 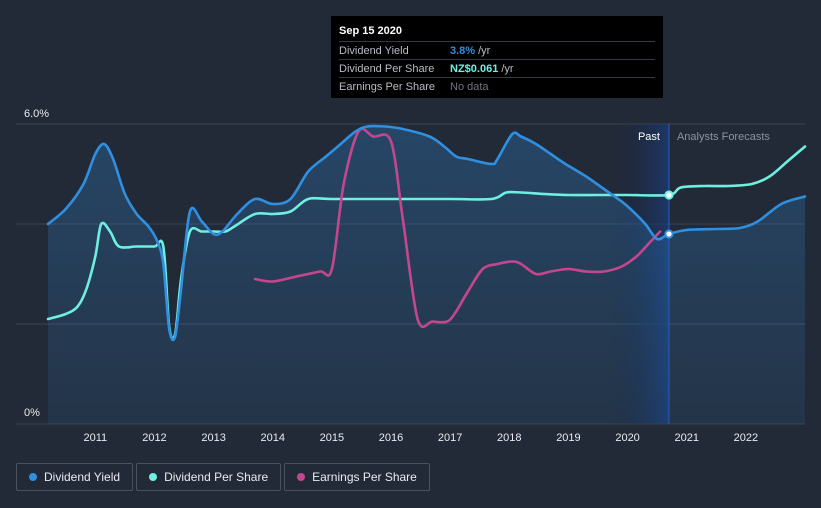 What do you see at coordinates (450, 438) in the screenshot?
I see `x-tick-label: 2017` at bounding box center [450, 438].